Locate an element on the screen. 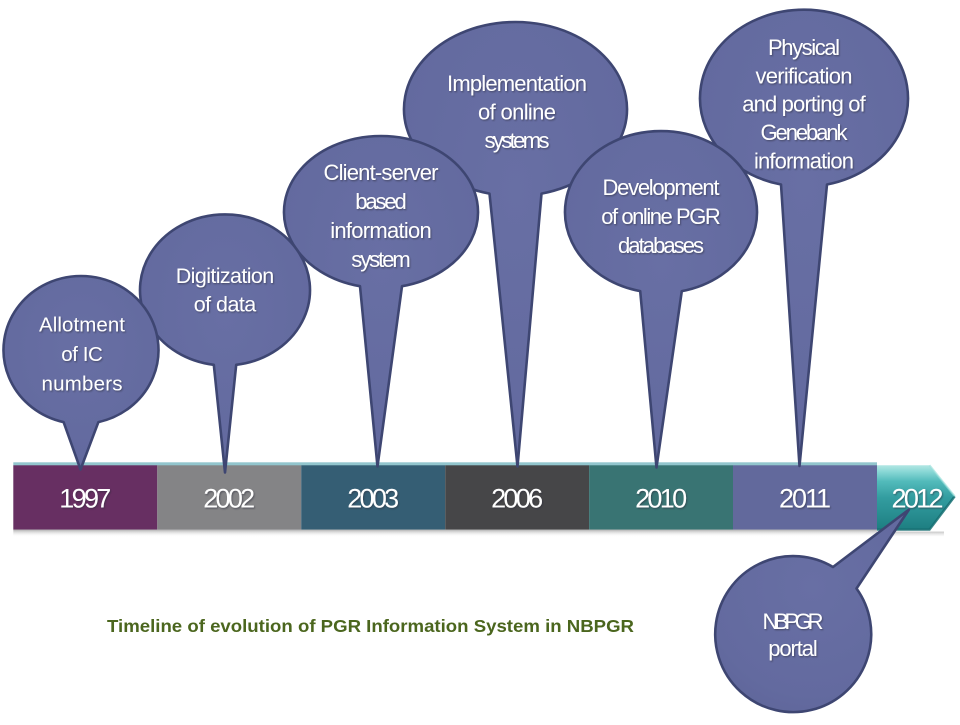  svg-text: 1997 is located at coordinates (85, 499).